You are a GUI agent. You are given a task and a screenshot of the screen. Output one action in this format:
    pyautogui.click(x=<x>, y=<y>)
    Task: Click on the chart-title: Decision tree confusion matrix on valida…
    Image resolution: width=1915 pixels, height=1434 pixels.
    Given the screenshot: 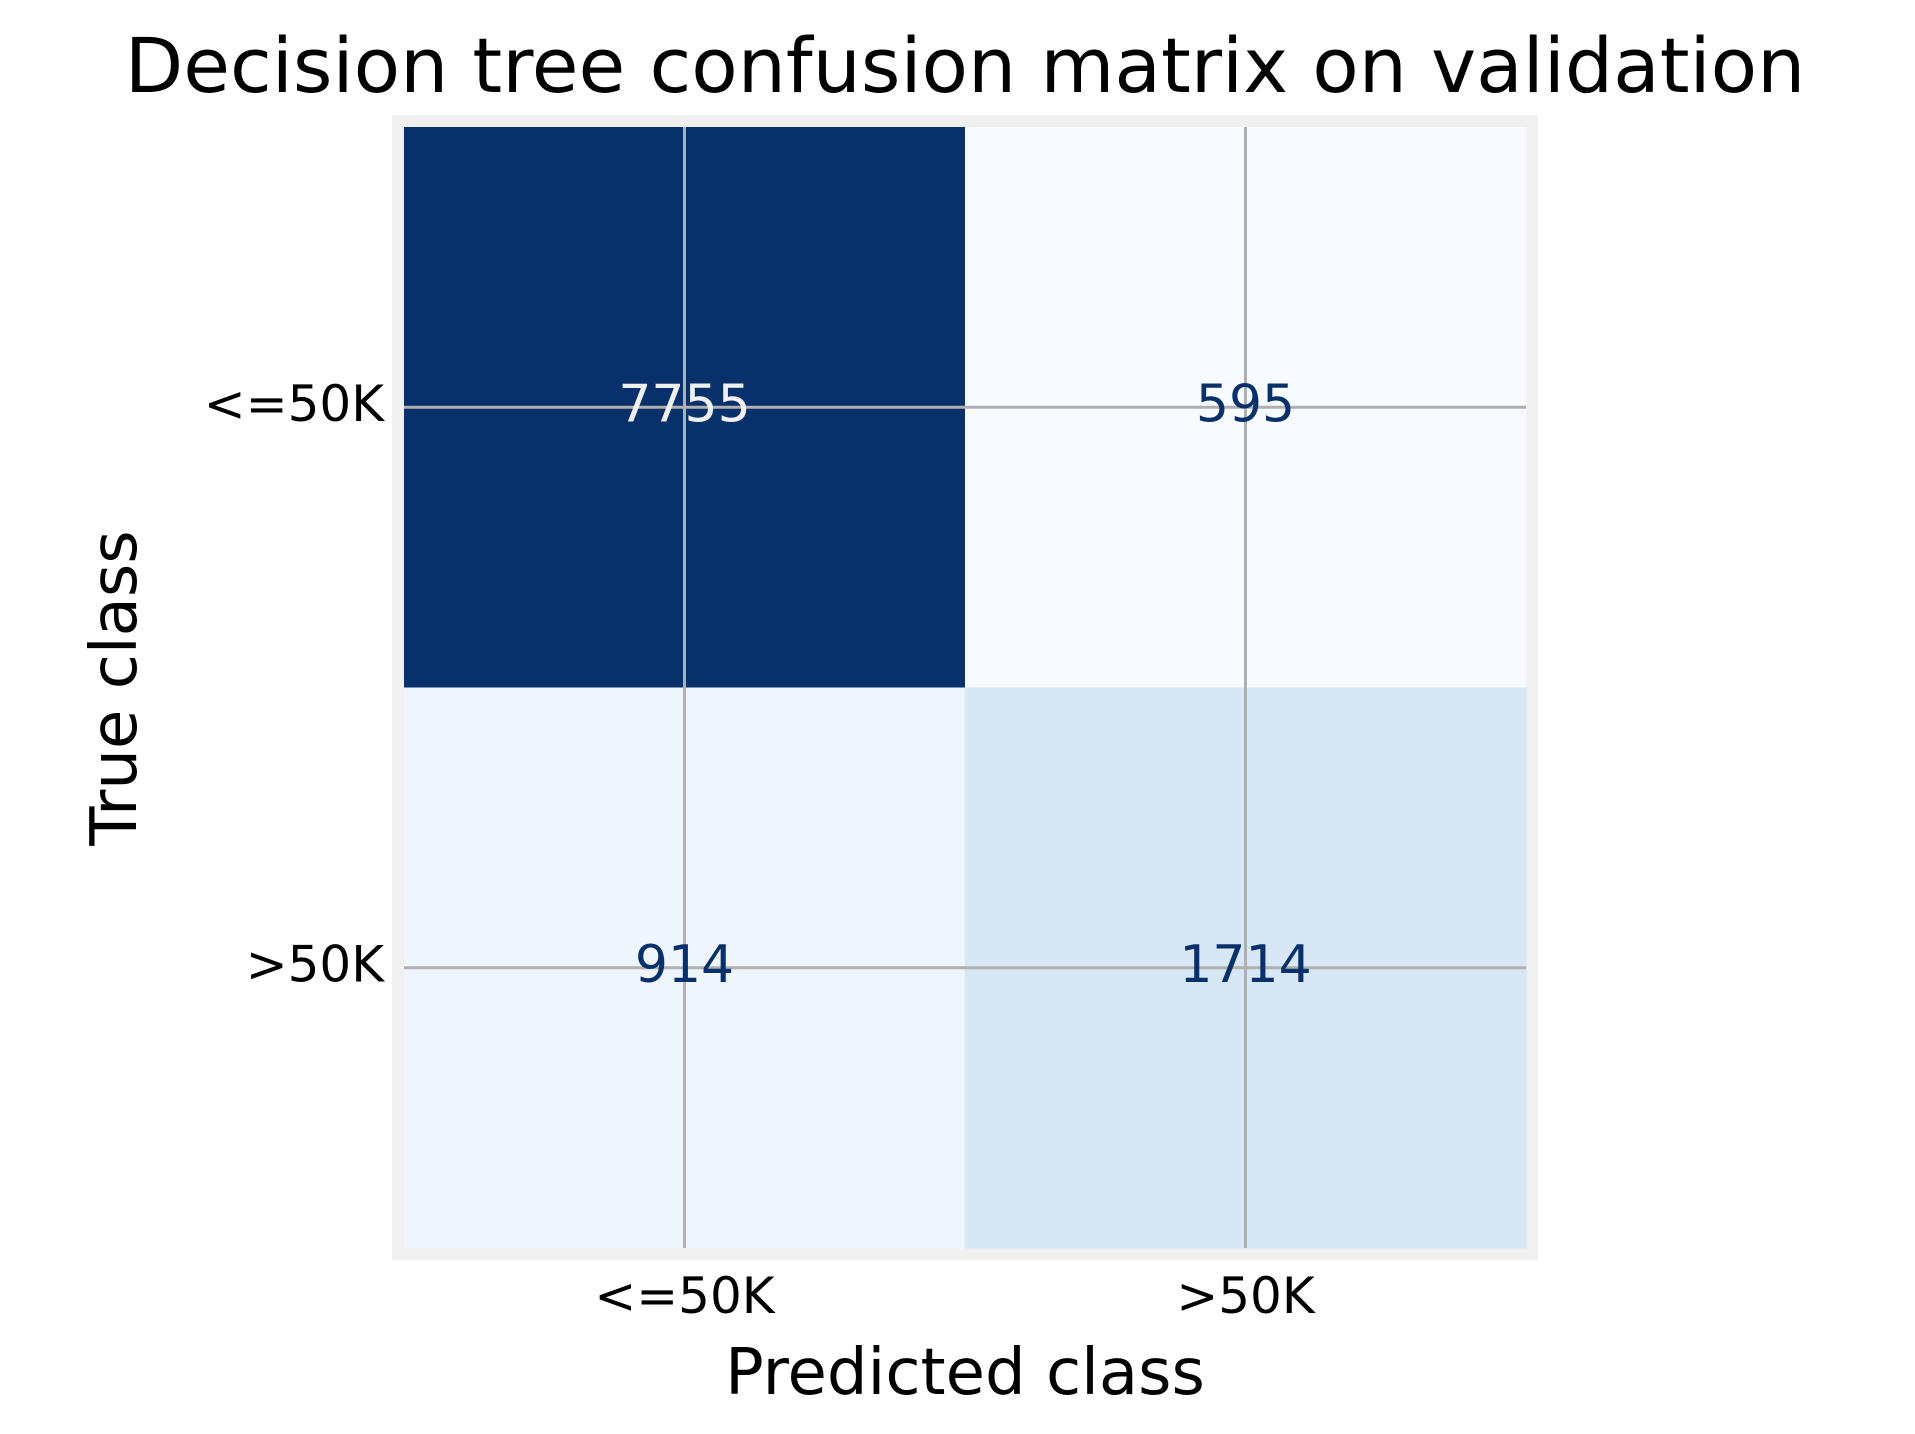 What is the action you would take?
    pyautogui.click(x=965, y=65)
    